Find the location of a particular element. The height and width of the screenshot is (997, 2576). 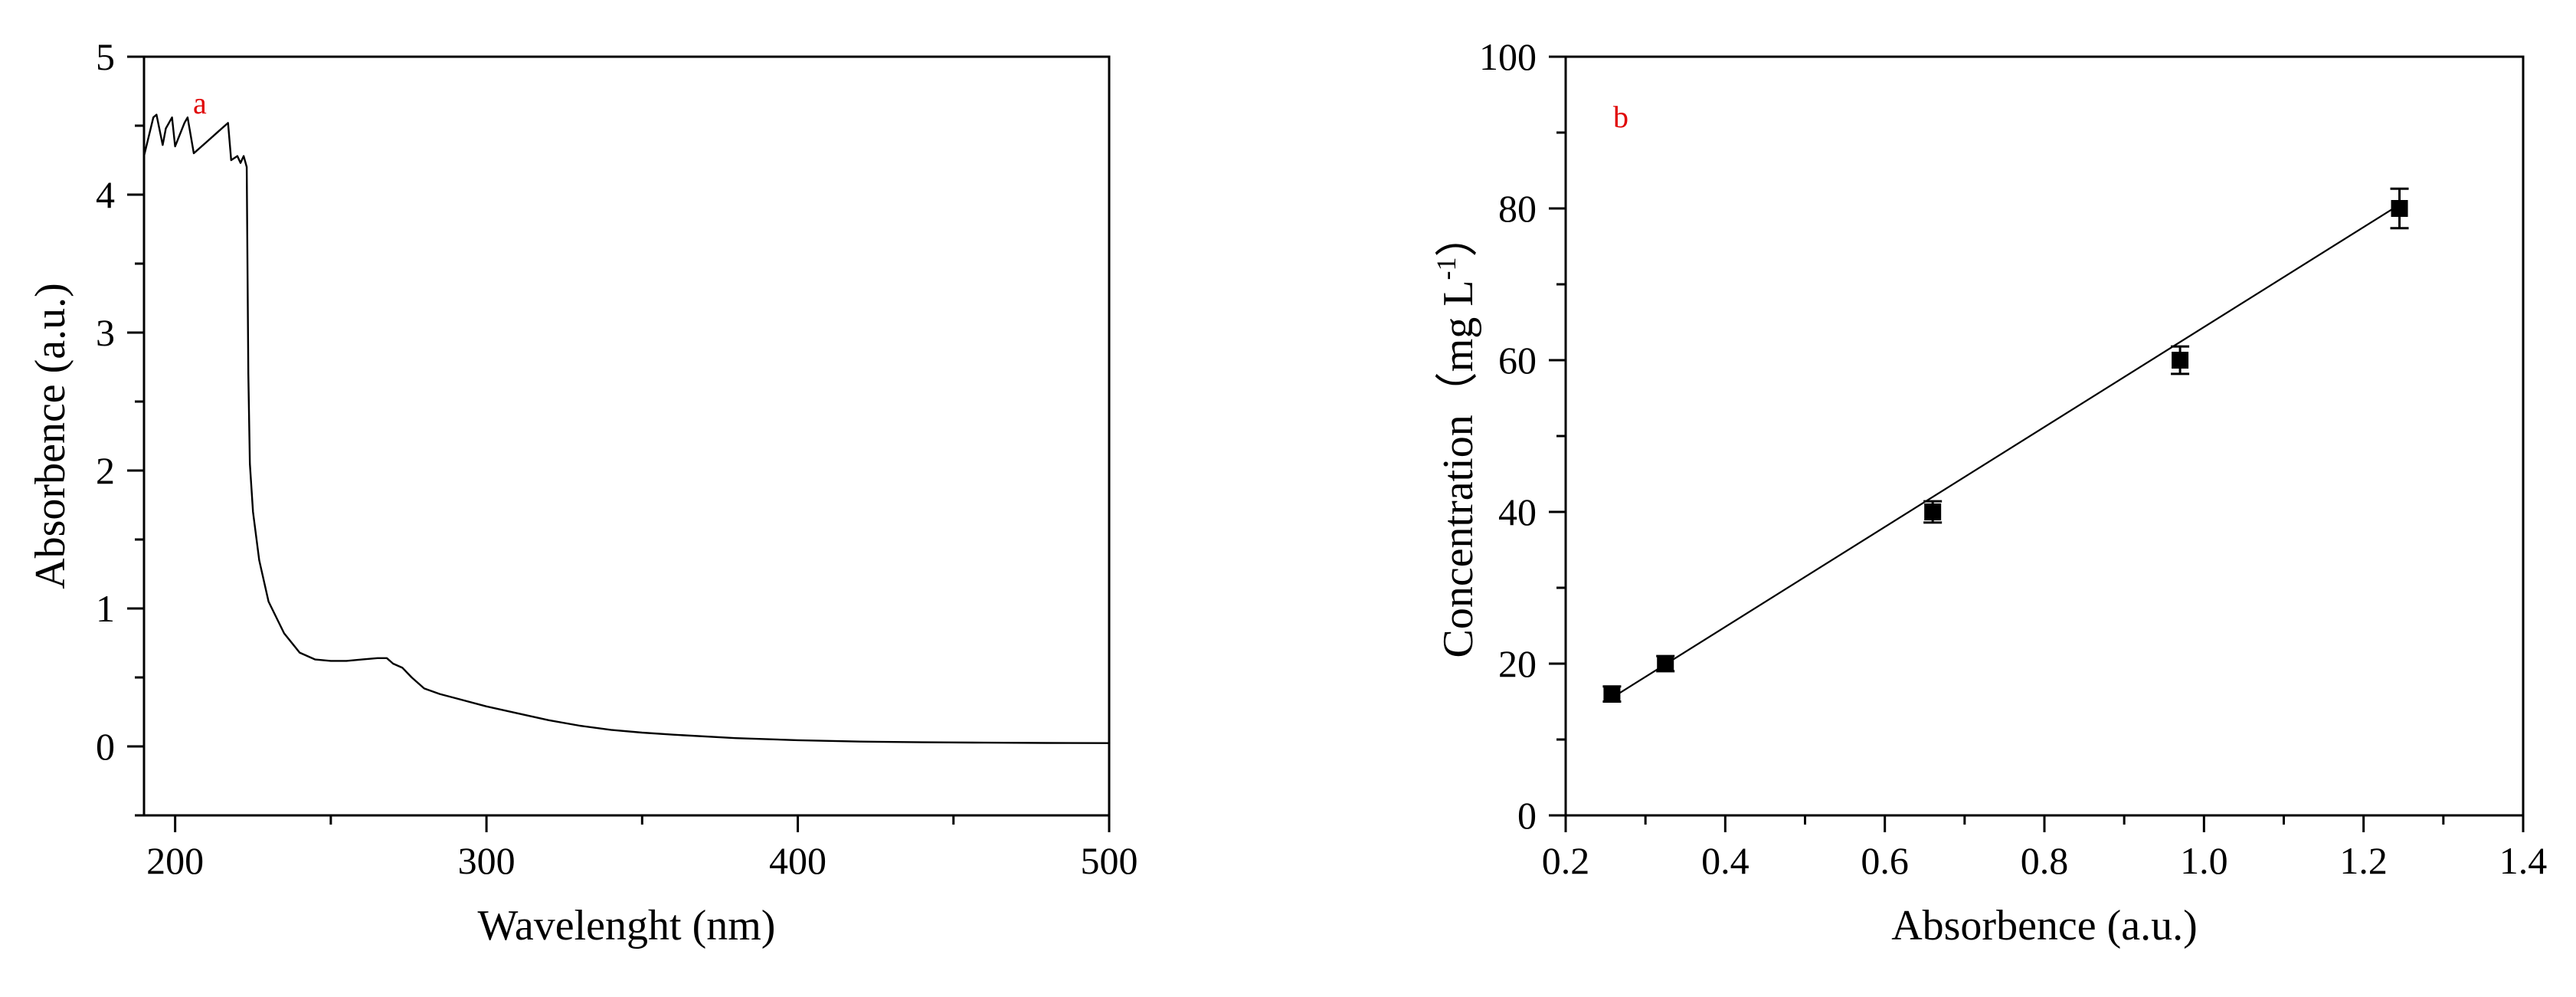

y-tick-label: 5 is located at coordinates (105, 56).